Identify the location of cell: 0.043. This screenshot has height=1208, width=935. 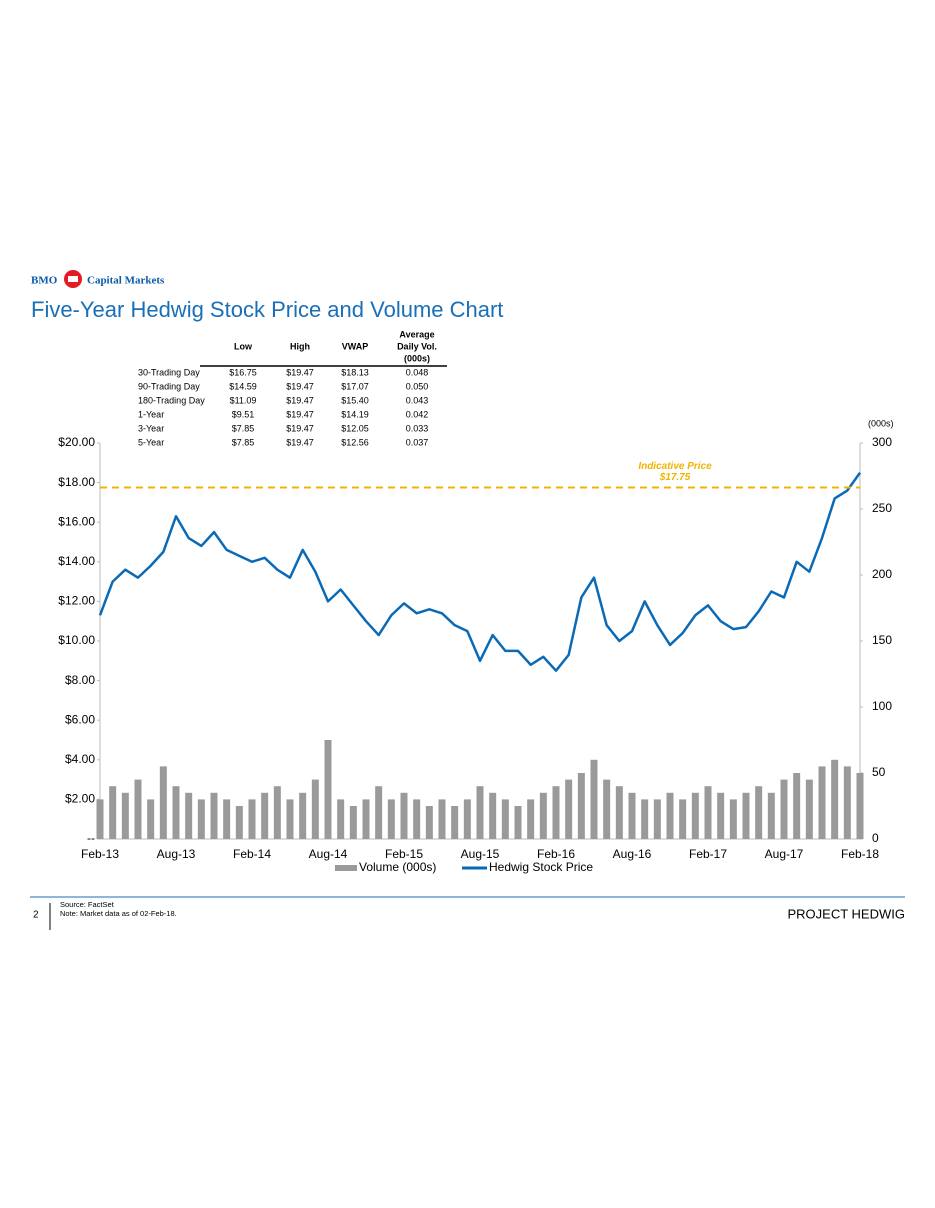
(417, 400).